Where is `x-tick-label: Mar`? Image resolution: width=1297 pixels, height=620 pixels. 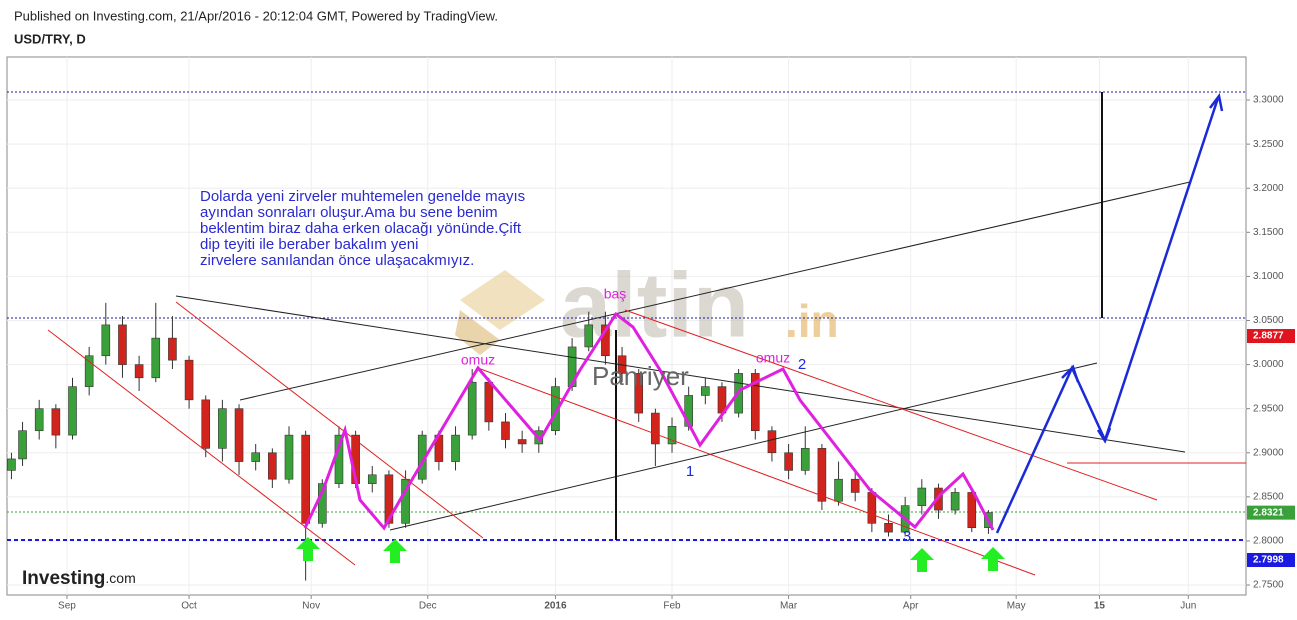
x-tick-label: Mar is located at coordinates (789, 606).